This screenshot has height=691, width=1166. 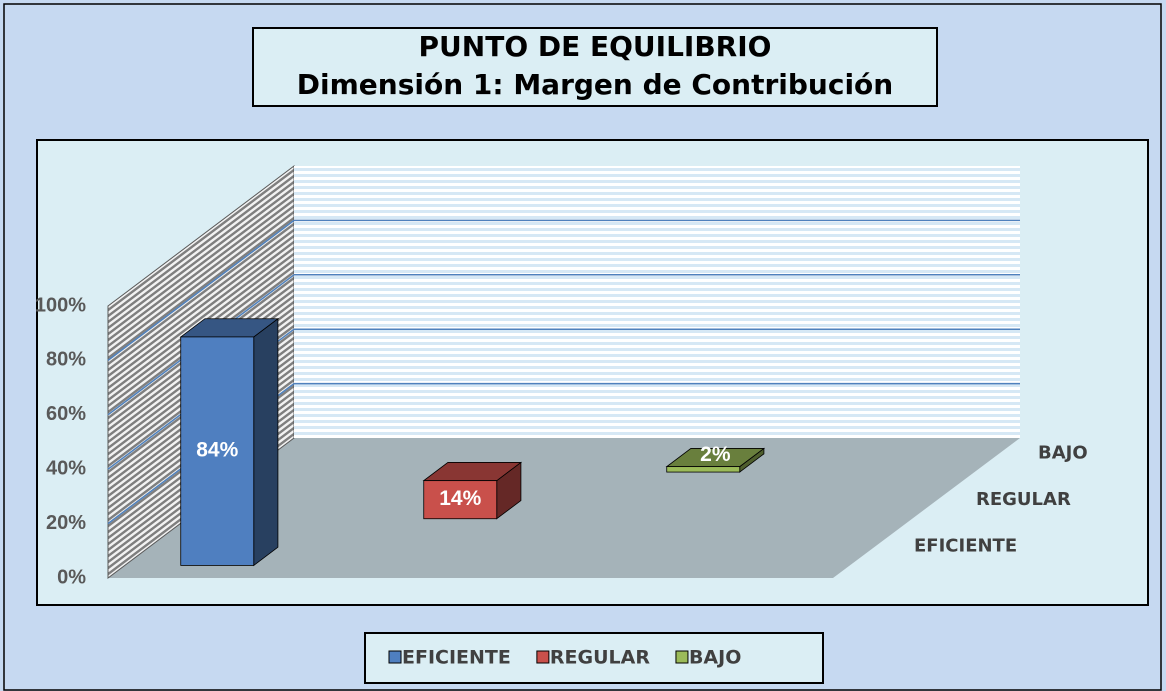 I want to click on y-tick-label: 100%, so click(x=60, y=305).